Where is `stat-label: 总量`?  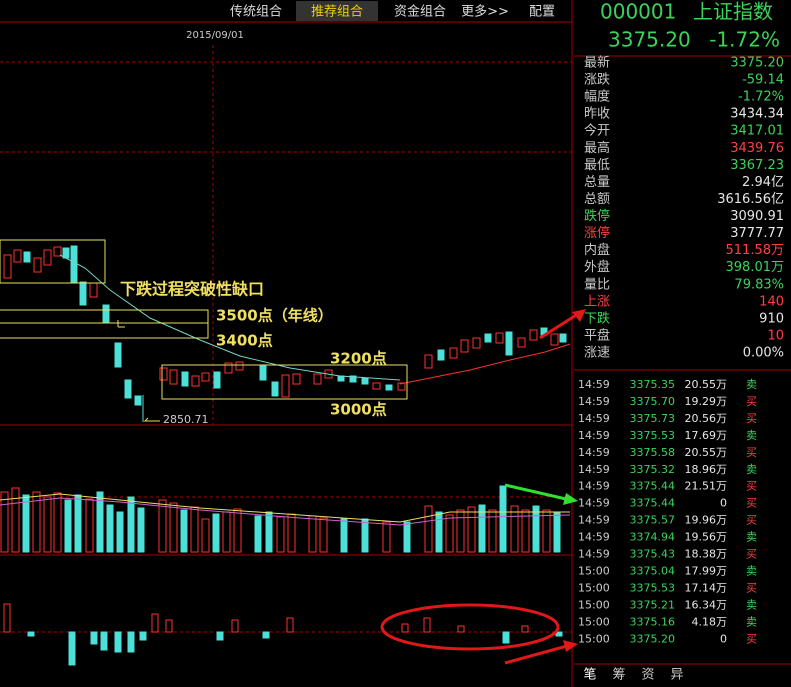 stat-label: 总量 is located at coordinates (597, 182).